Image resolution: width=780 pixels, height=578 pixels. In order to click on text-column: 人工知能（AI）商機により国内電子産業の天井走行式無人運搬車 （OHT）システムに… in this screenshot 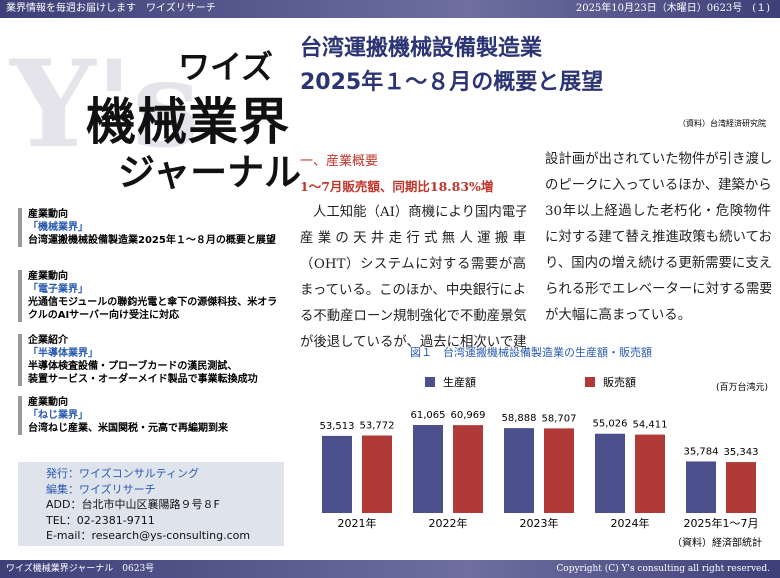, I will do `click(413, 278)`.